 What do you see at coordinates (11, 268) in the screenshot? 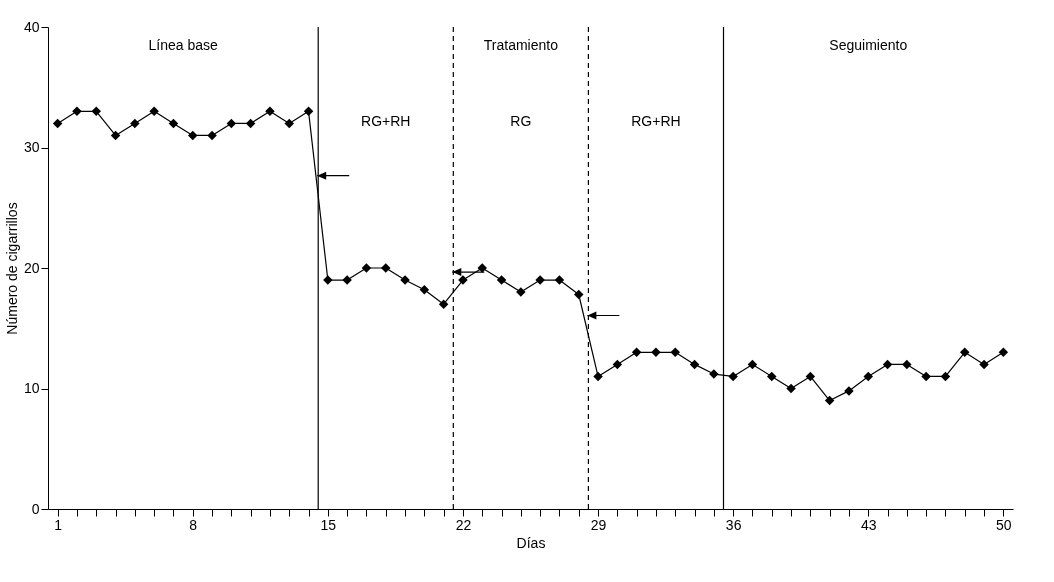
I see `y-axis-title: Número de cigarrillos` at bounding box center [11, 268].